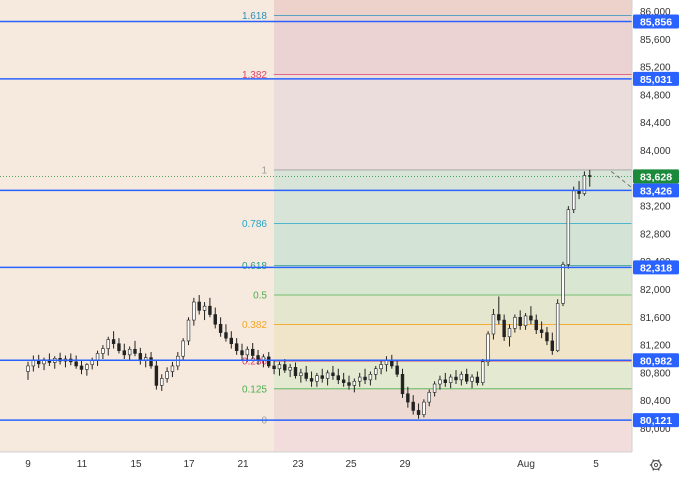 The width and height of the screenshot is (680, 478). What do you see at coordinates (254, 266) in the screenshot?
I see `fib-level-label: 0.618` at bounding box center [254, 266].